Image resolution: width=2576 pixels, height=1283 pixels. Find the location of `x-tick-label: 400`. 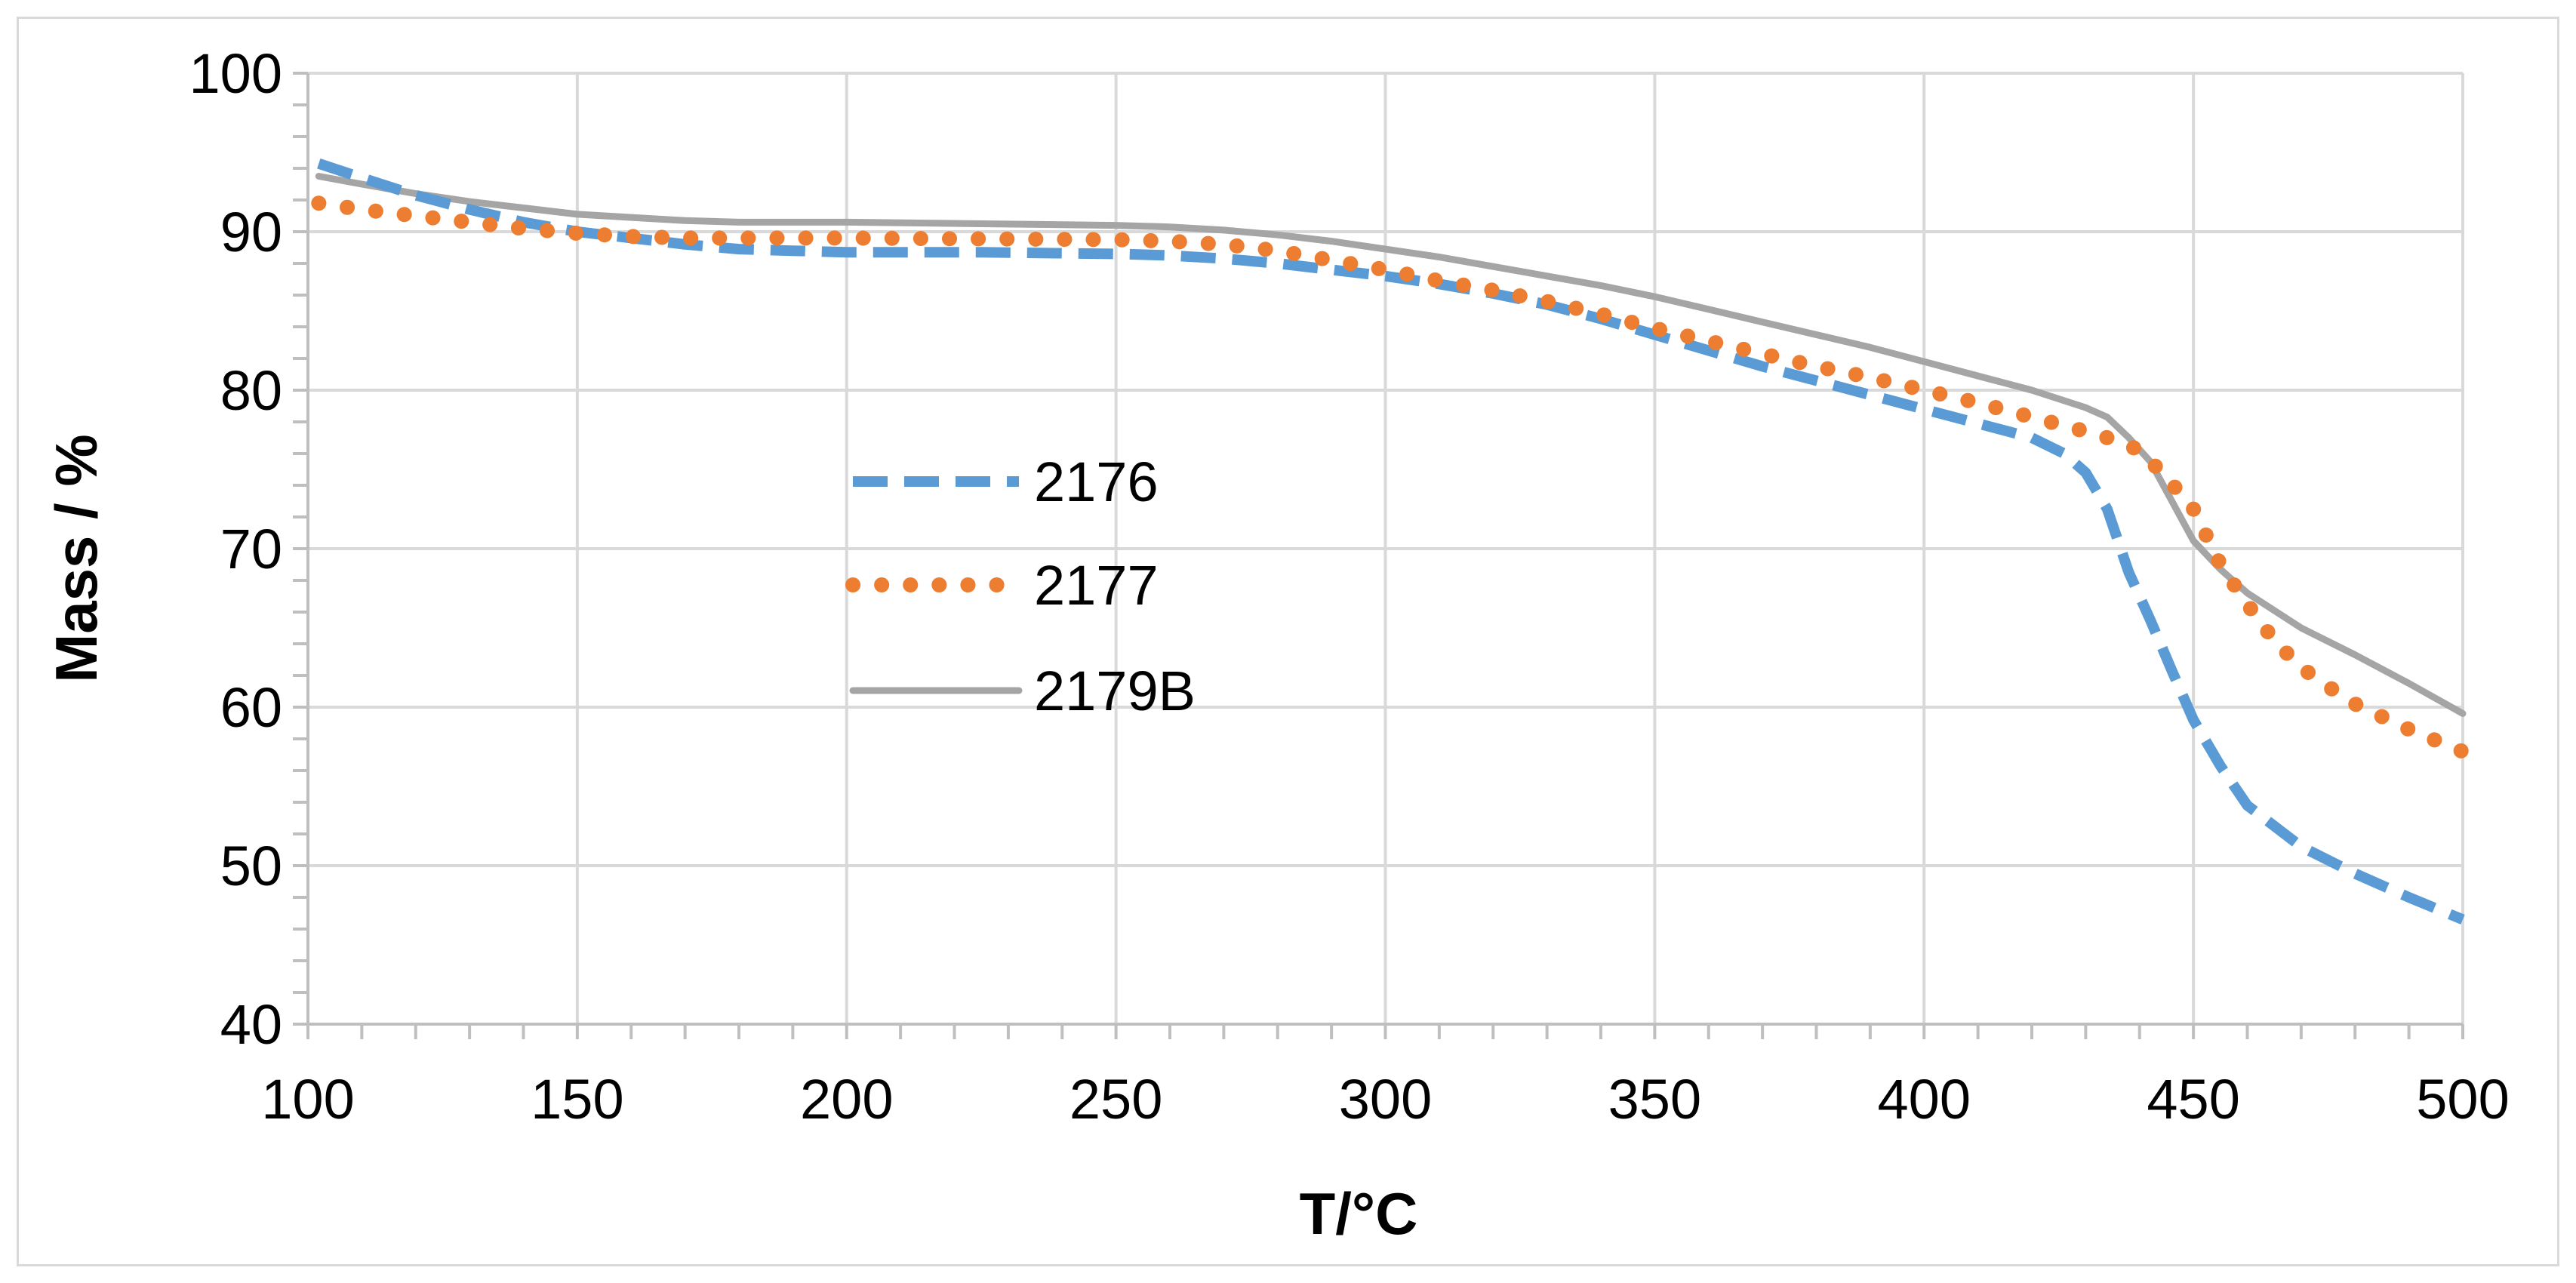

x-tick-label: 400 is located at coordinates (1924, 1099).